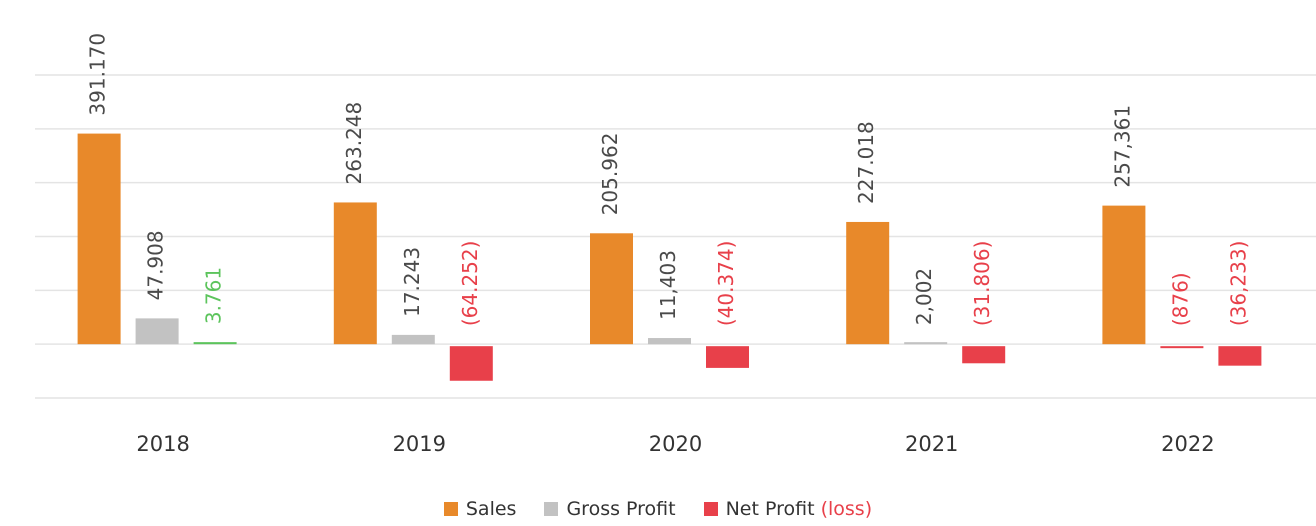 The image size is (1316, 526). I want to click on value-label: 11,403, so click(668, 285).